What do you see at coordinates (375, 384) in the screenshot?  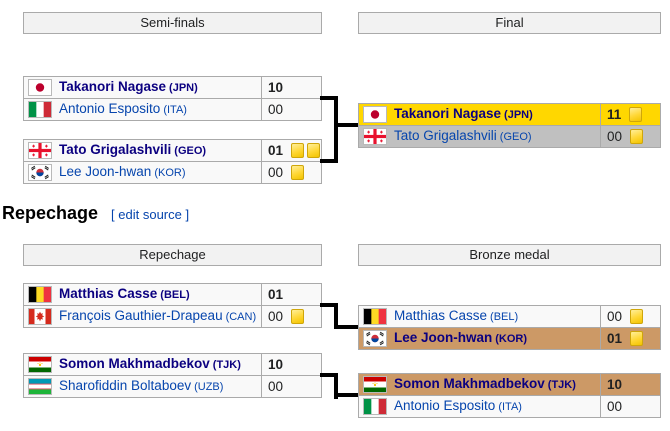 I see `flag-tjk-icon` at bounding box center [375, 384].